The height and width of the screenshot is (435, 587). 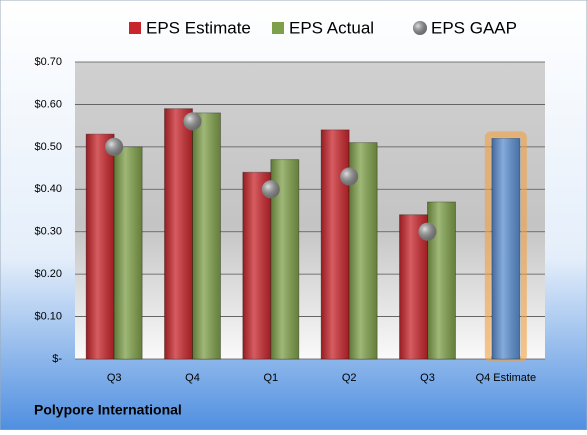 What do you see at coordinates (48, 147) in the screenshot?
I see `y-tick-label: $0.50` at bounding box center [48, 147].